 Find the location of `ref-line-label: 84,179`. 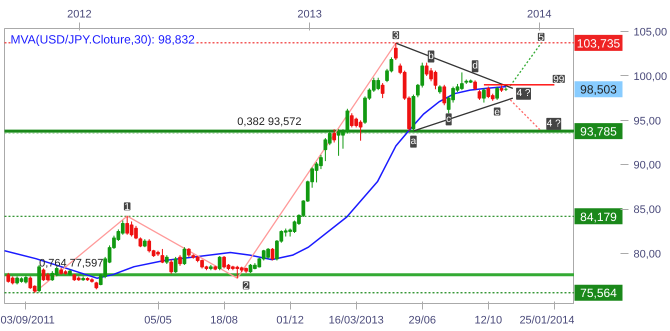

ref-line-label: 84,179 is located at coordinates (599, 217).